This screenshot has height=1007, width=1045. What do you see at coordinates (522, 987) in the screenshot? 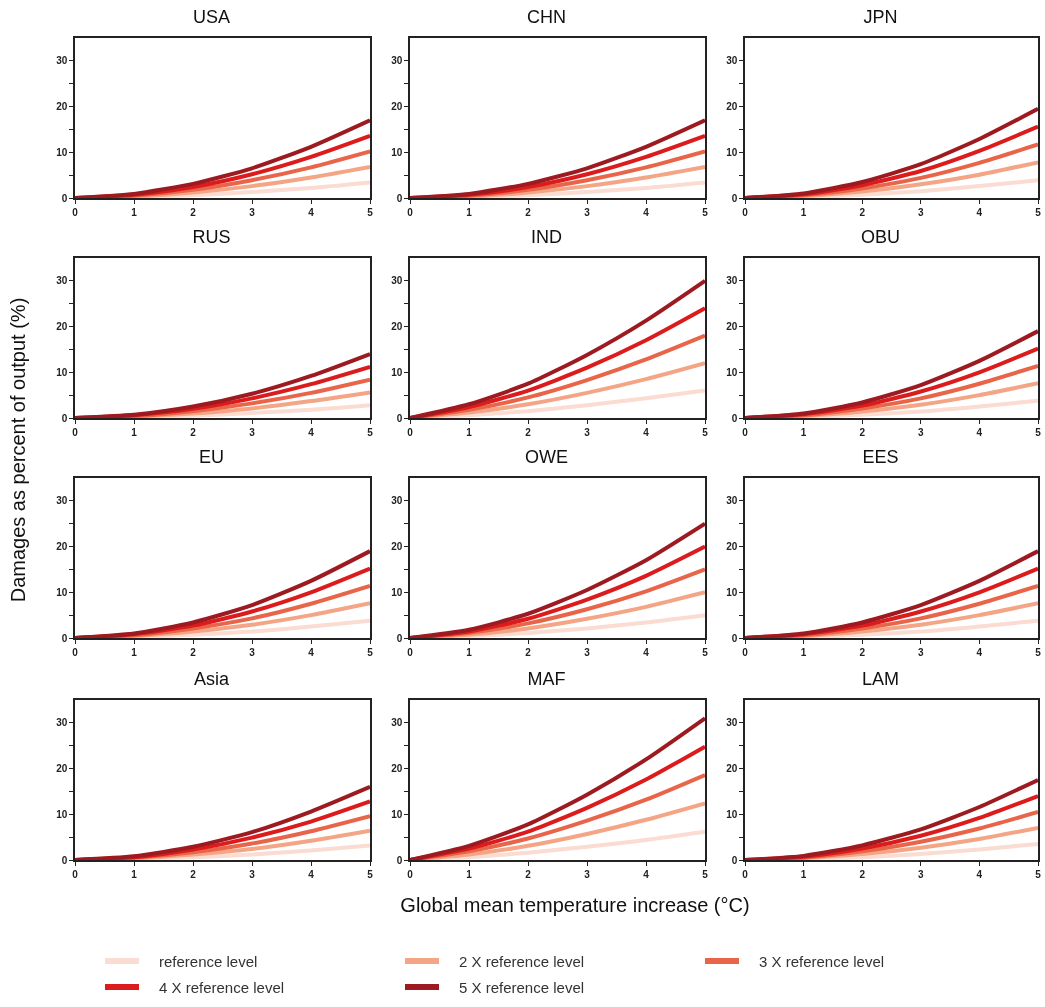
I see `legend-label: 5 X reference level` at bounding box center [522, 987].